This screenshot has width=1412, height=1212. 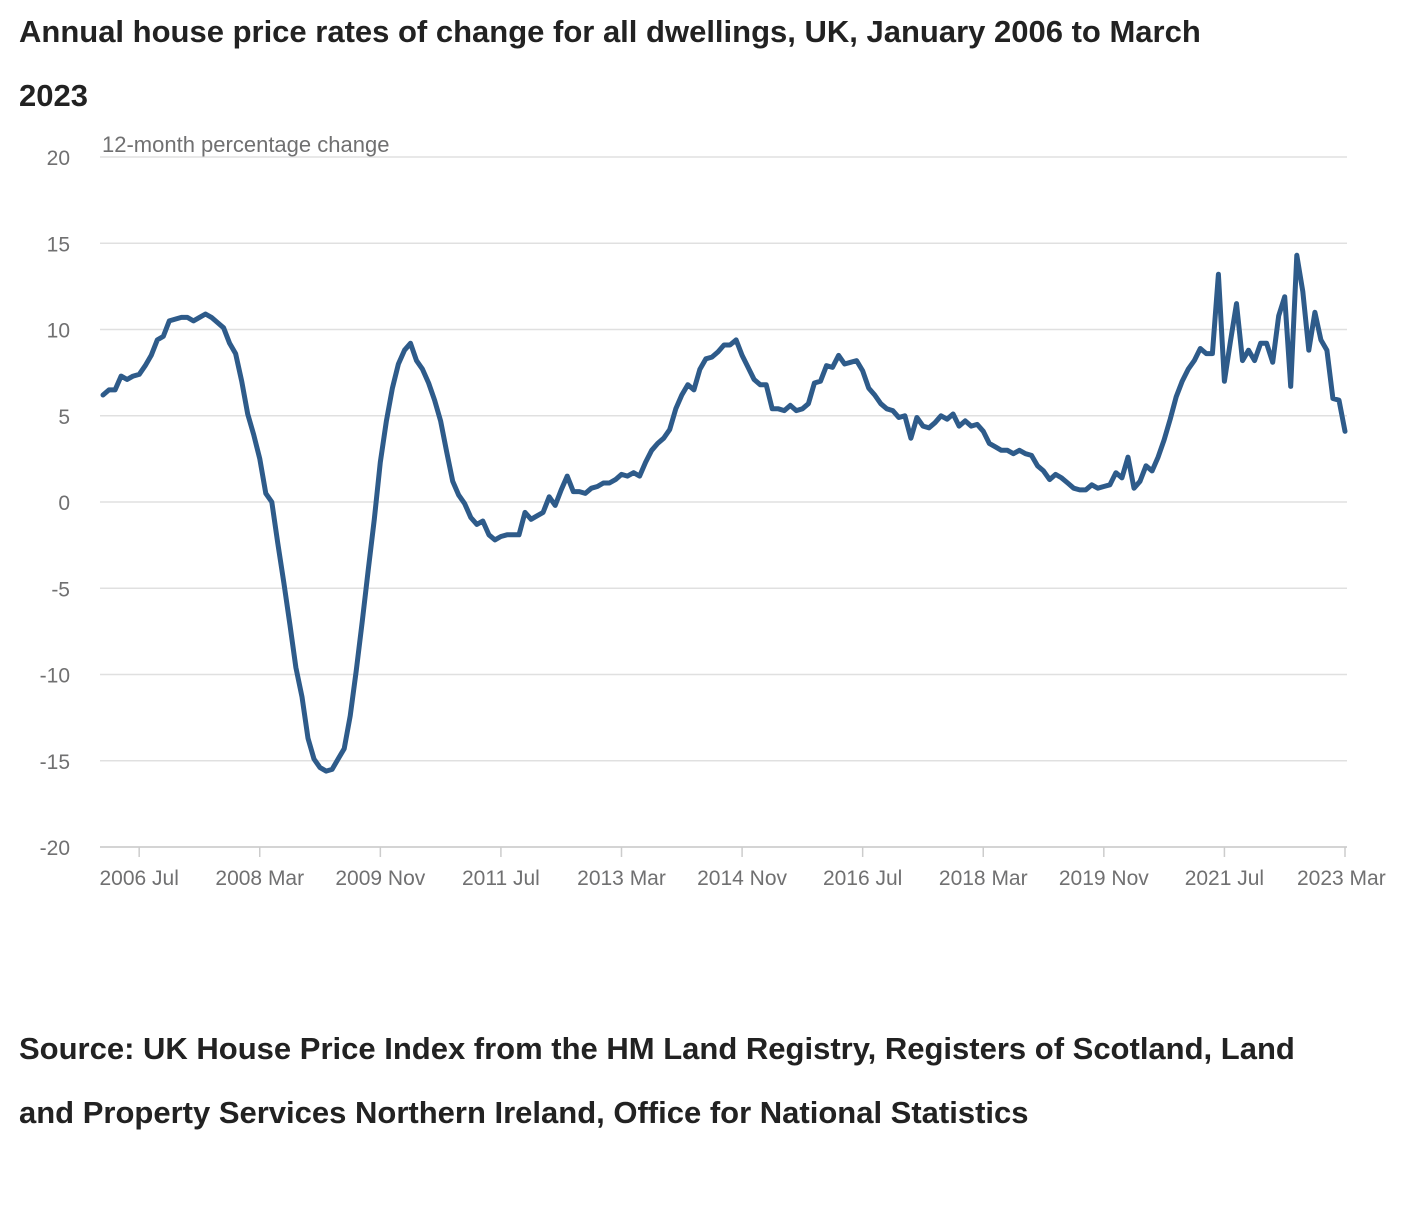 What do you see at coordinates (55, 762) in the screenshot?
I see `y-tick-label: -15` at bounding box center [55, 762].